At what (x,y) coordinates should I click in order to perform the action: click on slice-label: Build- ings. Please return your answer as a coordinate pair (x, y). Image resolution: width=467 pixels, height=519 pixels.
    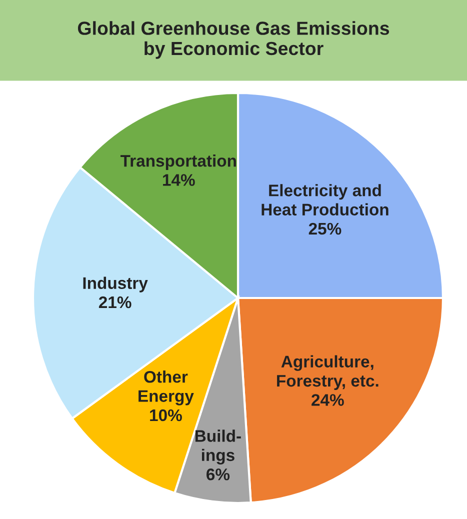
    Looking at the image, I should click on (218, 447).